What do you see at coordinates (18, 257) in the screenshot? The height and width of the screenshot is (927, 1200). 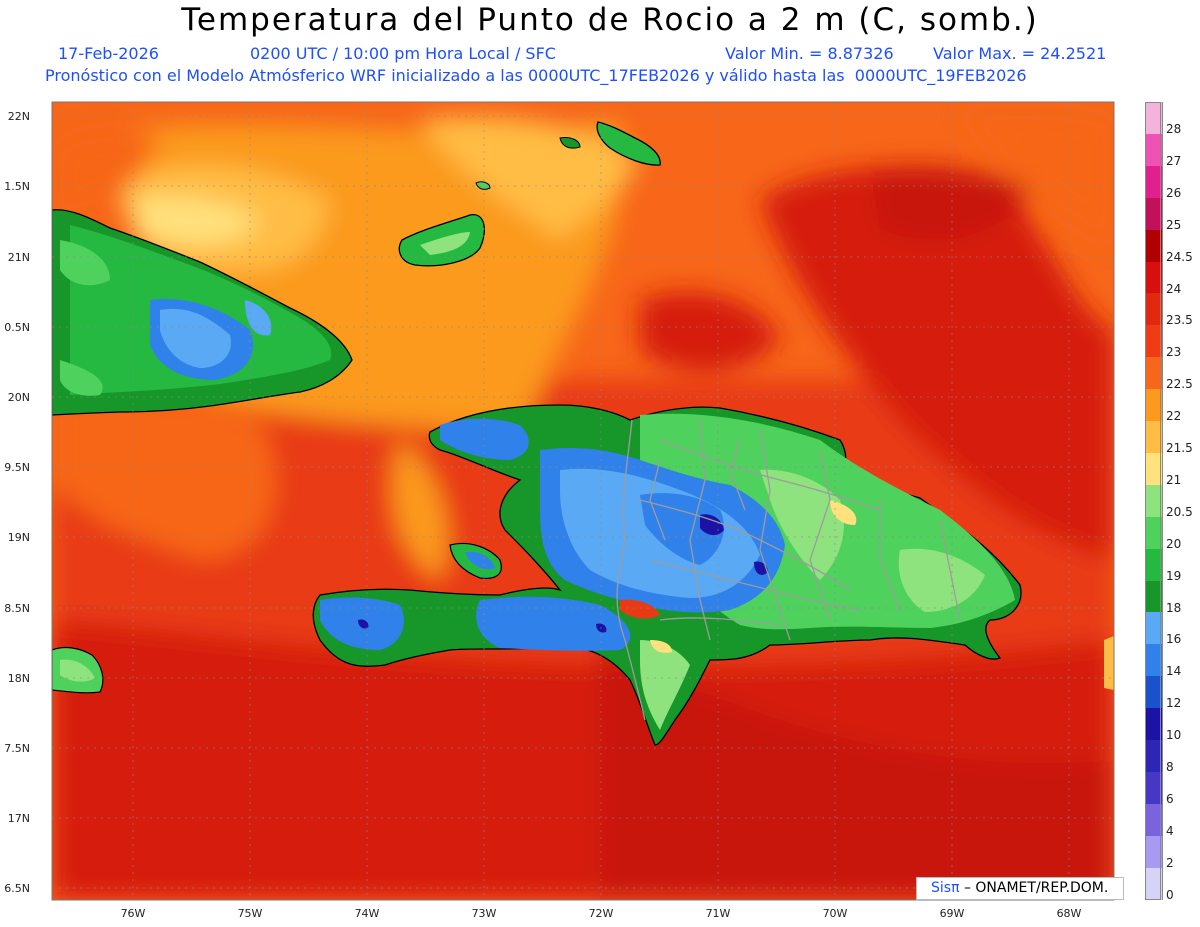 I see `lat-label: 21N` at bounding box center [18, 257].